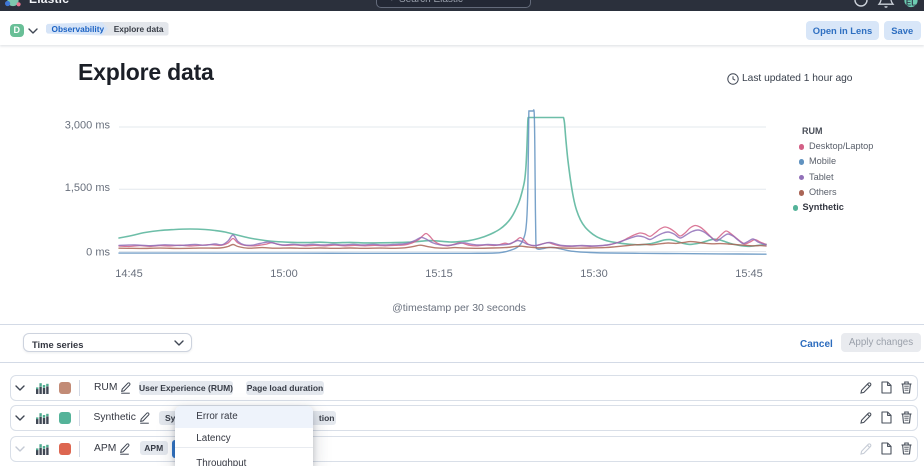 This screenshot has width=924, height=466. I want to click on svg-text: 1,500 ms, so click(88, 188).